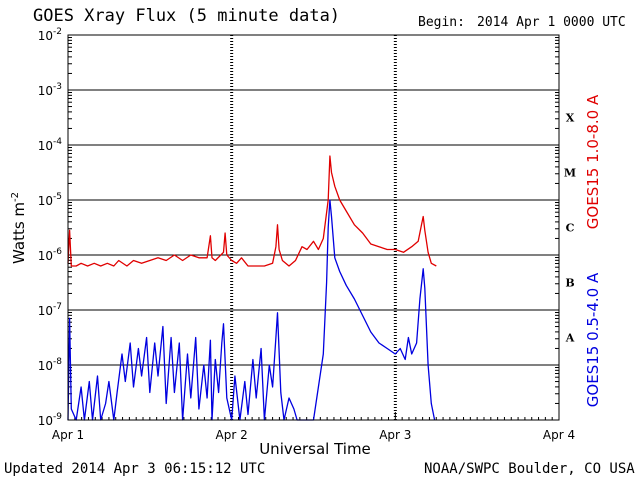 Image resolution: width=640 pixels, height=480 pixels. What do you see at coordinates (135, 469) in the screenshot?
I see `updated-timestamp: Updated 2014 Apr 3 06:15:12 UTC` at bounding box center [135, 469].